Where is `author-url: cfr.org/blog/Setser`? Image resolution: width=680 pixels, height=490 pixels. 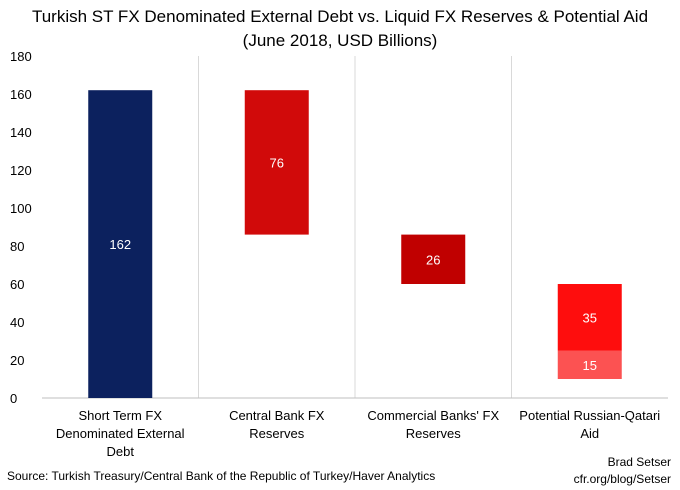
author-url: cfr.org/blog/Setser is located at coordinates (622, 479).